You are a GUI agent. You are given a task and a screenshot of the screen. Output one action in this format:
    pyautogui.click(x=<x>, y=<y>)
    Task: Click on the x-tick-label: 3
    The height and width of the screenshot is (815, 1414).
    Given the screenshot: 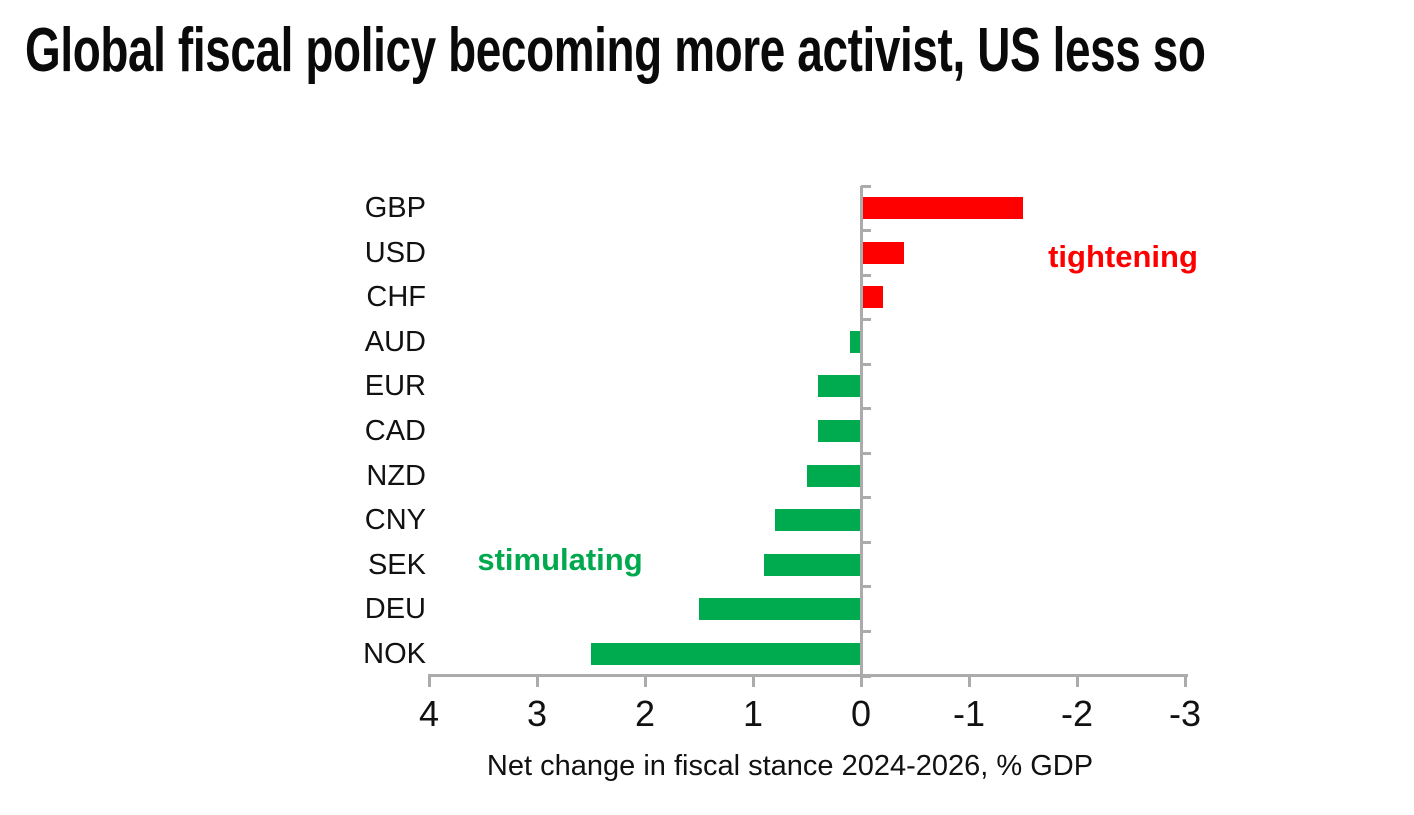 What is the action you would take?
    pyautogui.click(x=537, y=713)
    